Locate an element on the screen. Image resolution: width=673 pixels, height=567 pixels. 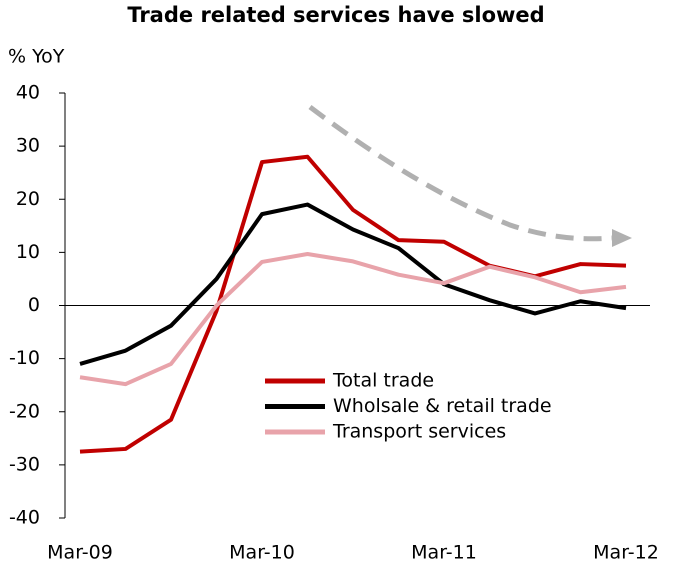
x-tick-label: Mar-10 is located at coordinates (262, 553).